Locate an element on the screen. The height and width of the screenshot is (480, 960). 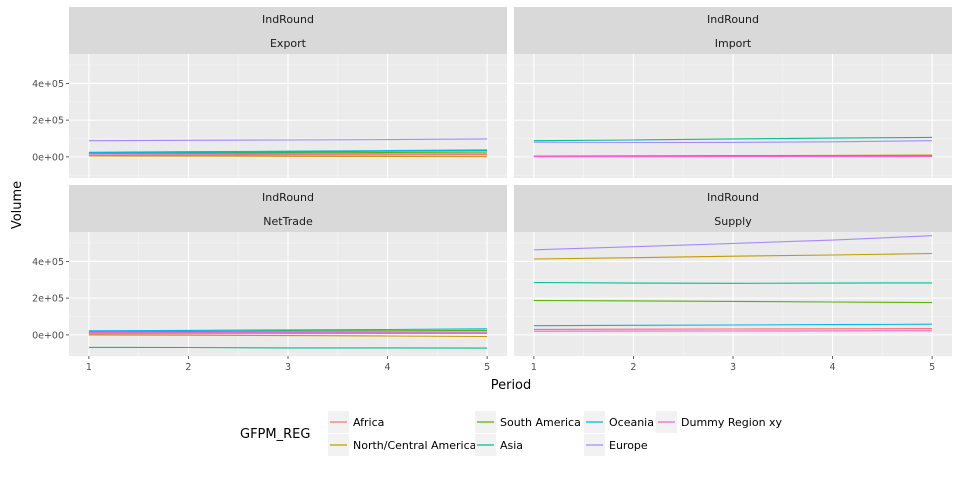
legend-entry-oceania: Oceania is located at coordinates (619, 422).